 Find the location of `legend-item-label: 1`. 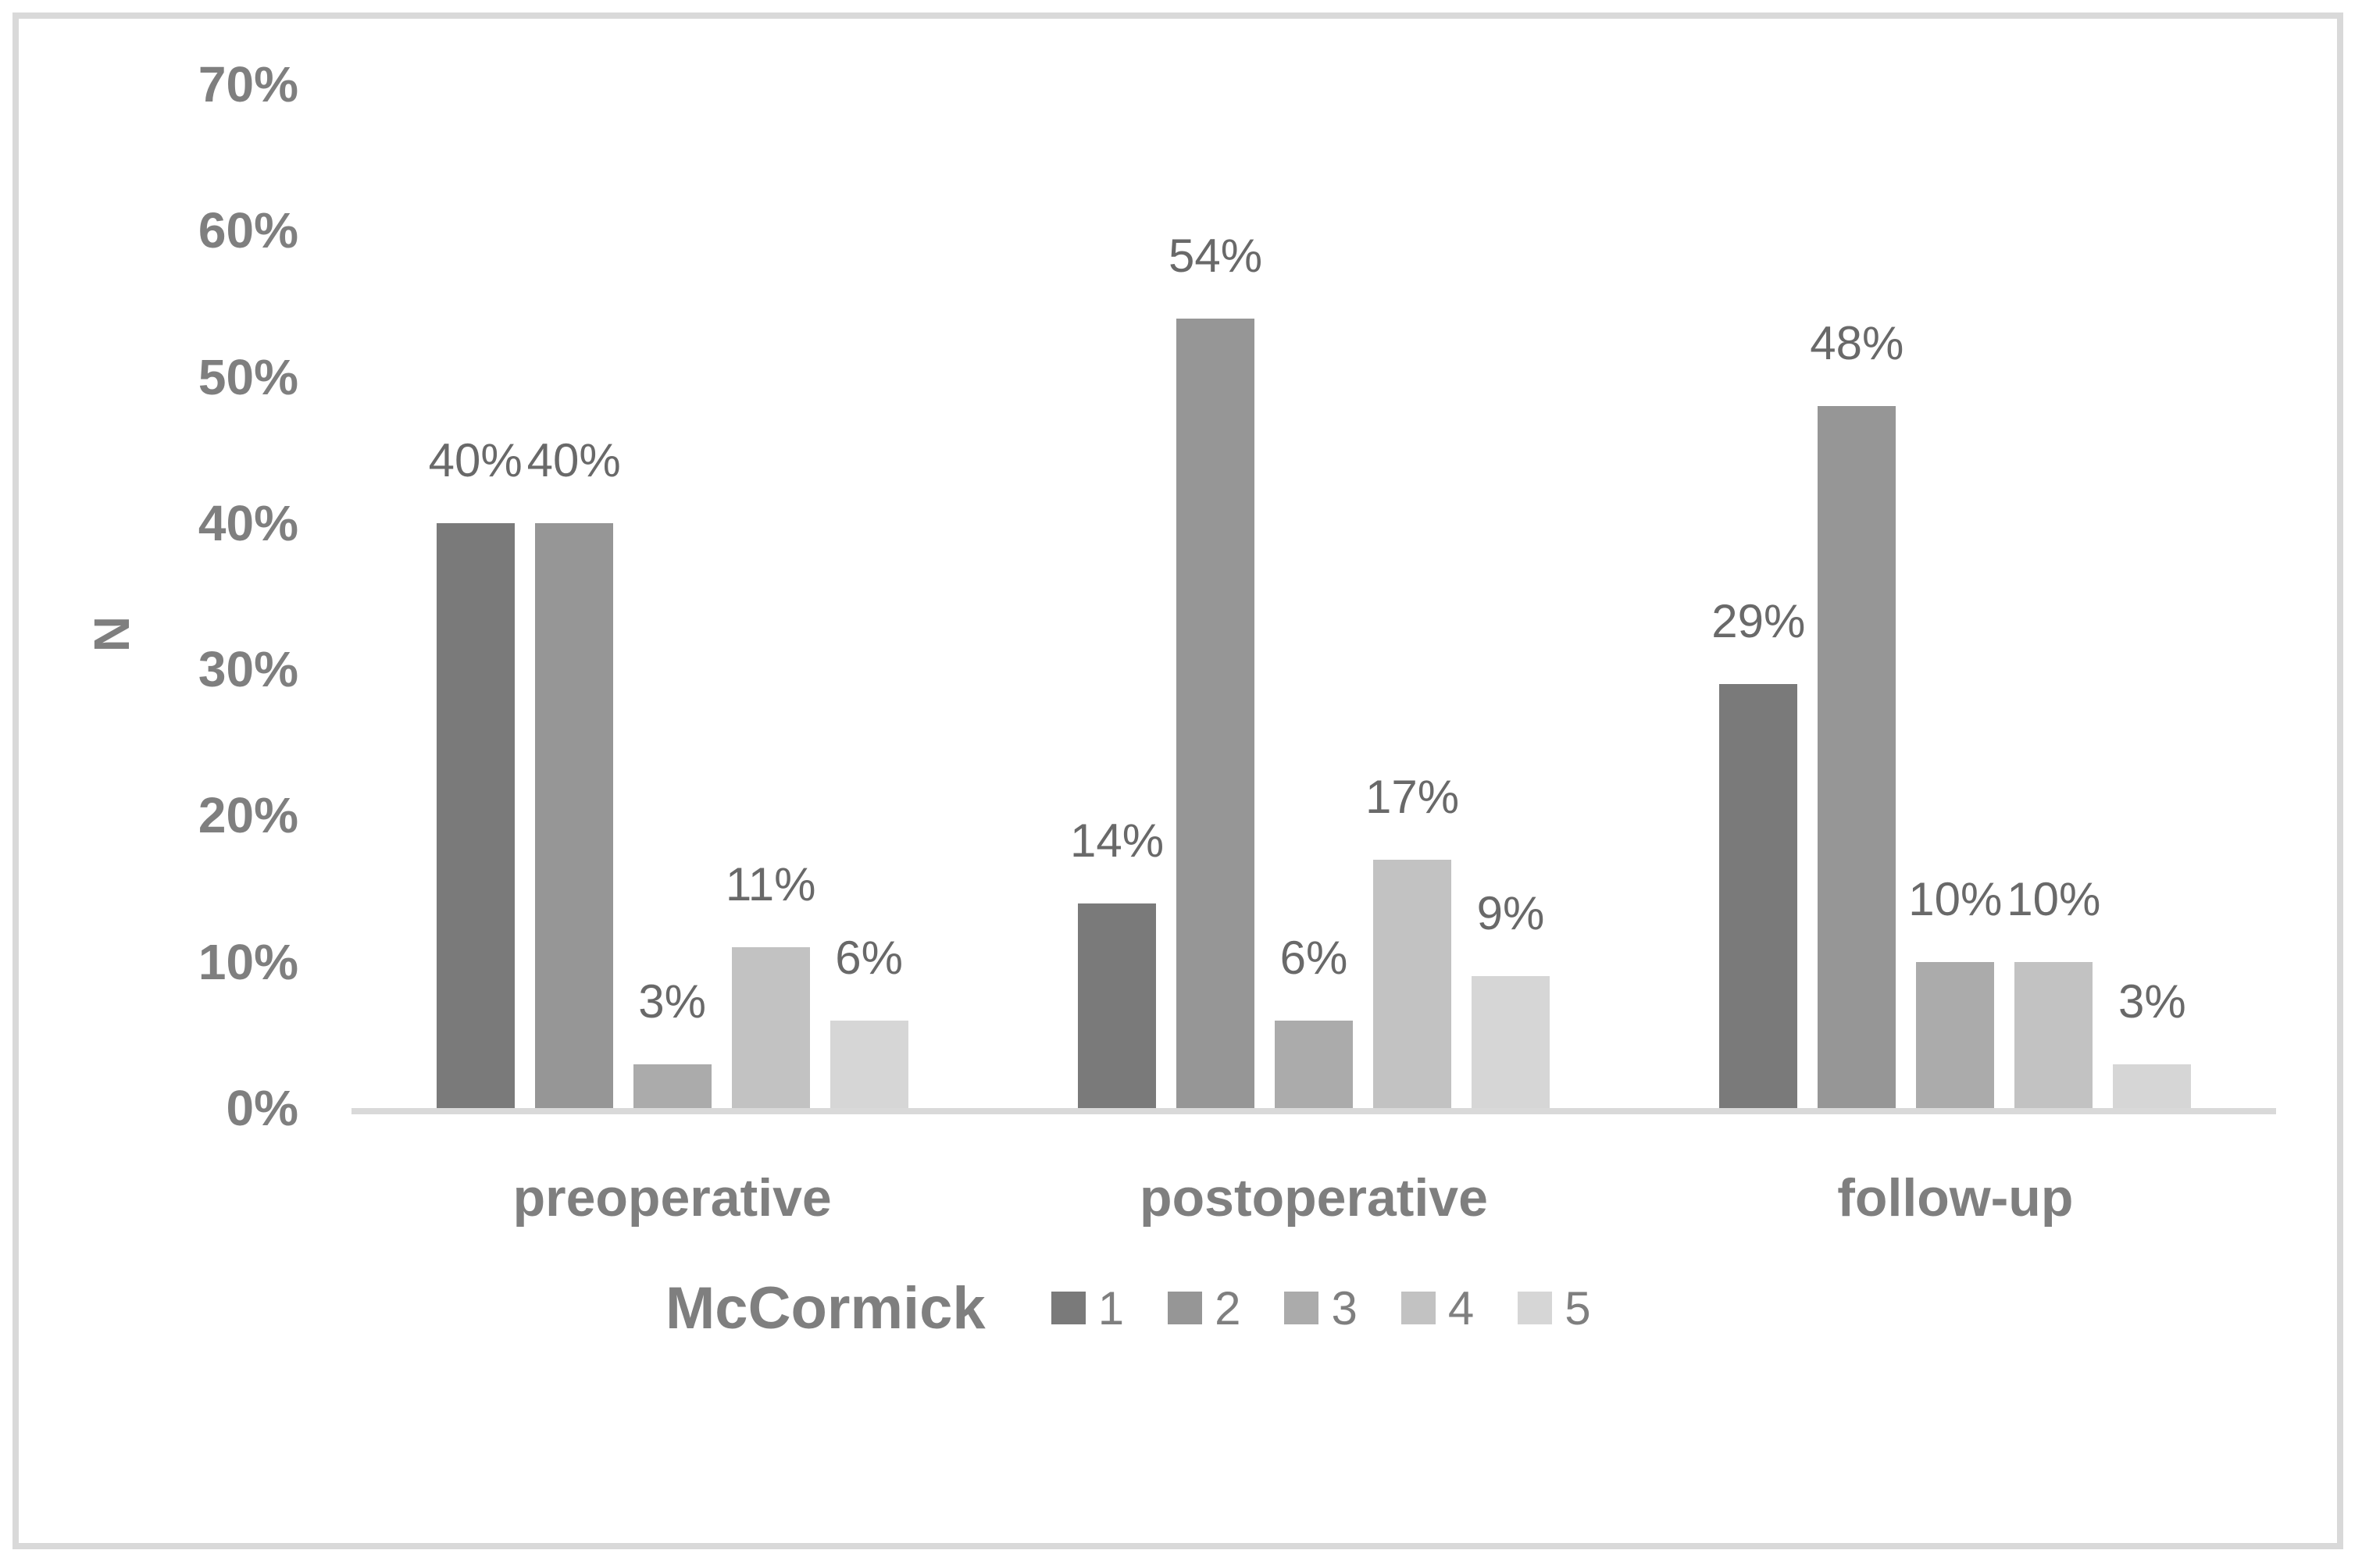

legend-item-label: 1 is located at coordinates (1111, 1308).